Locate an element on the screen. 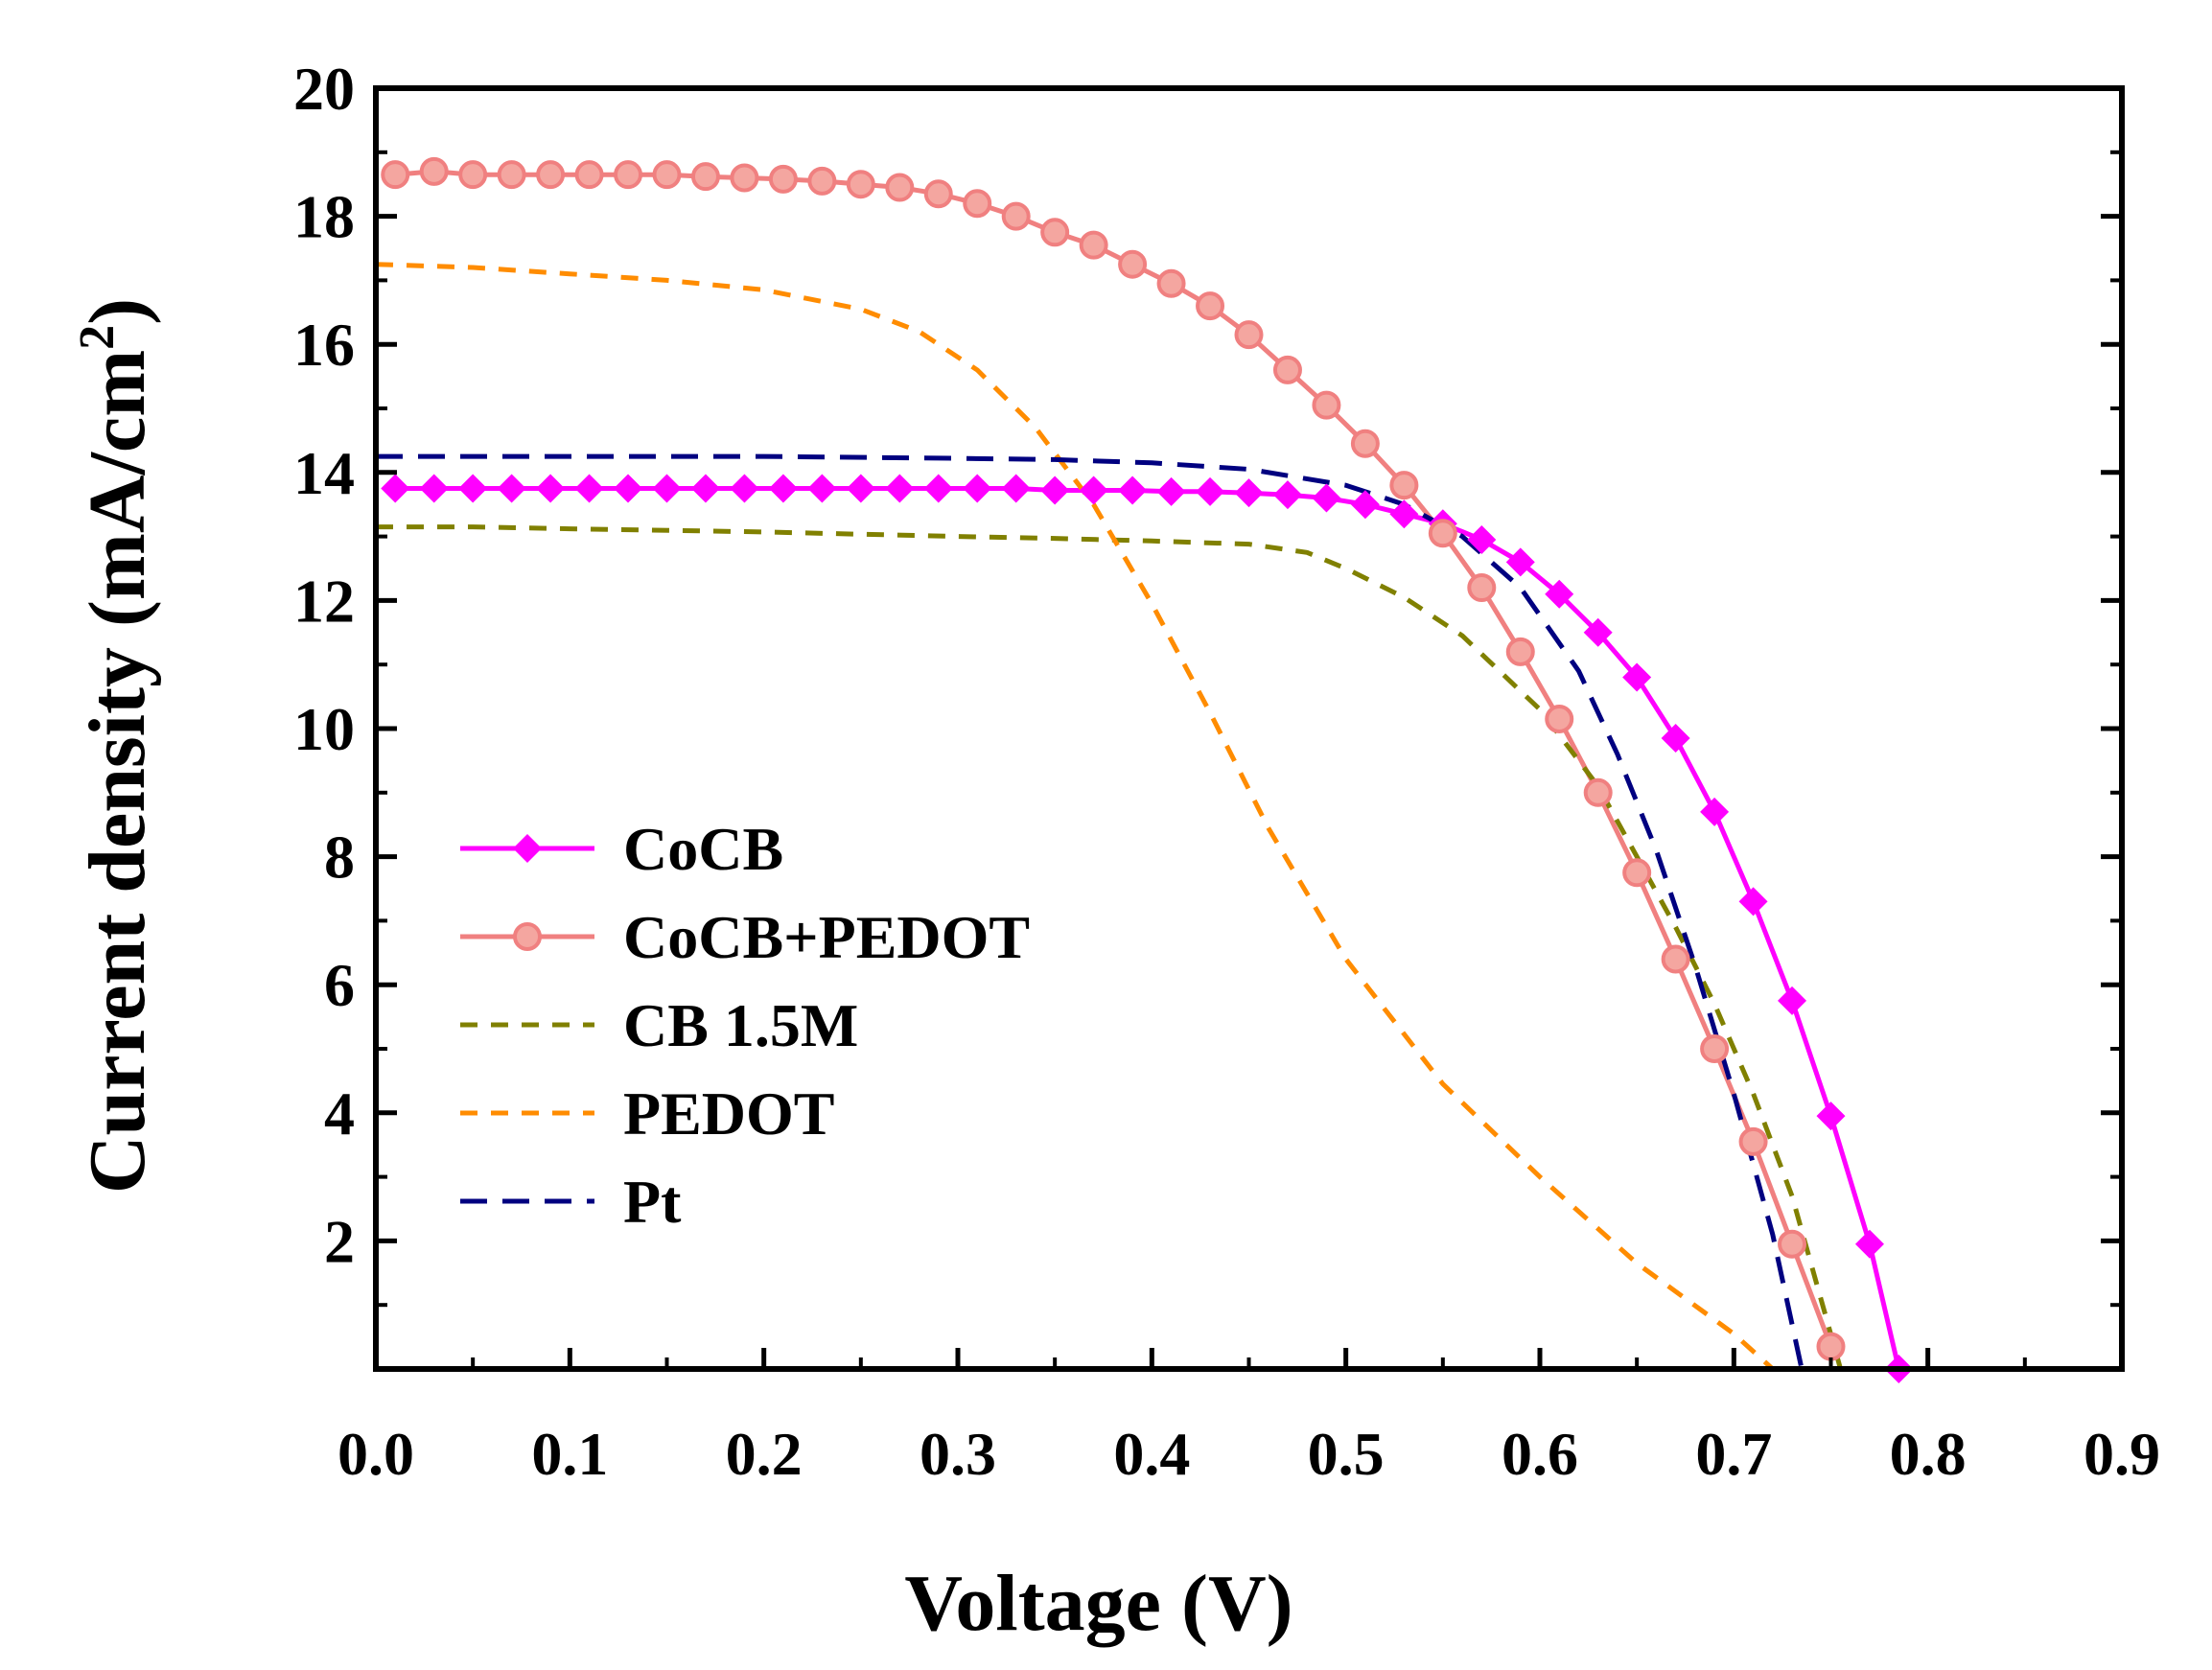 This screenshot has height=1670, width=2212. y-tick-label: 4 is located at coordinates (339, 1113).